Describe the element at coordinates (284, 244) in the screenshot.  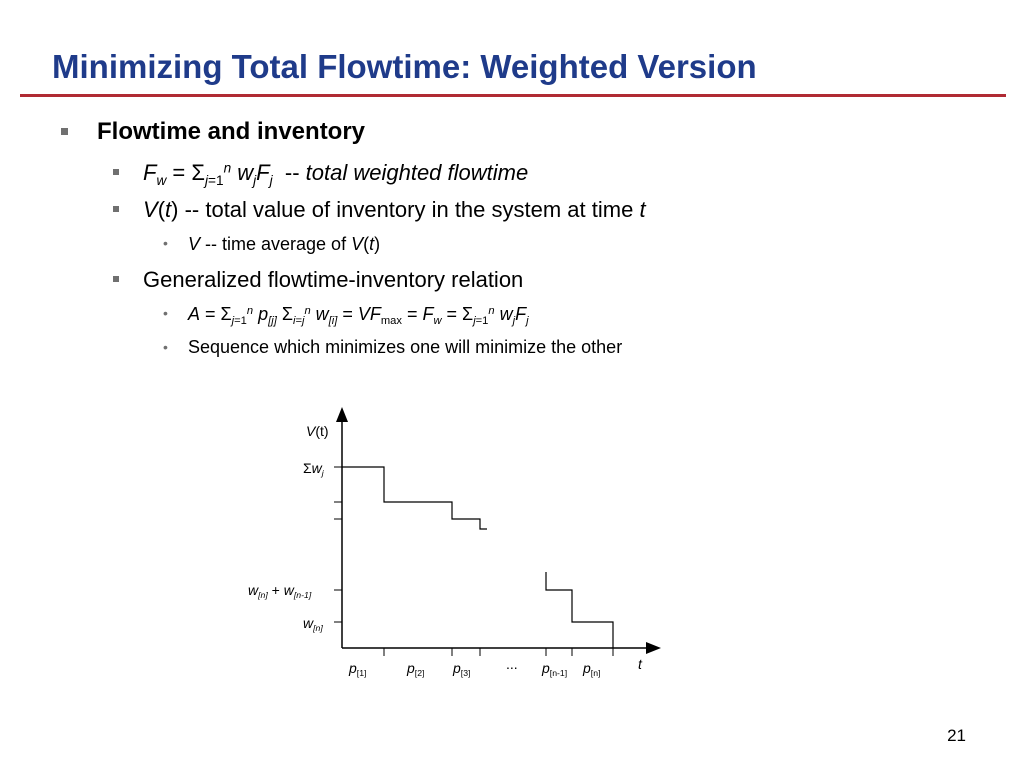
I see `bullet-time-average: V -- time average of V(t)` at that location.